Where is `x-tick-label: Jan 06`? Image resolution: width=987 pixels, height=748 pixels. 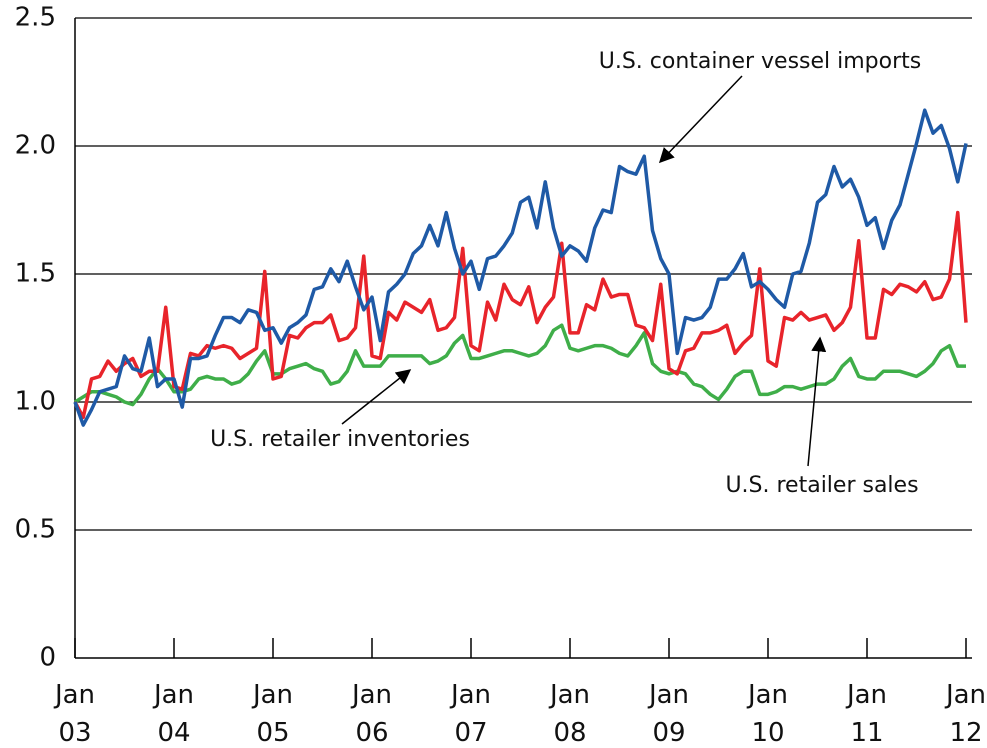 x-tick-label: Jan 06 is located at coordinates (372, 714).